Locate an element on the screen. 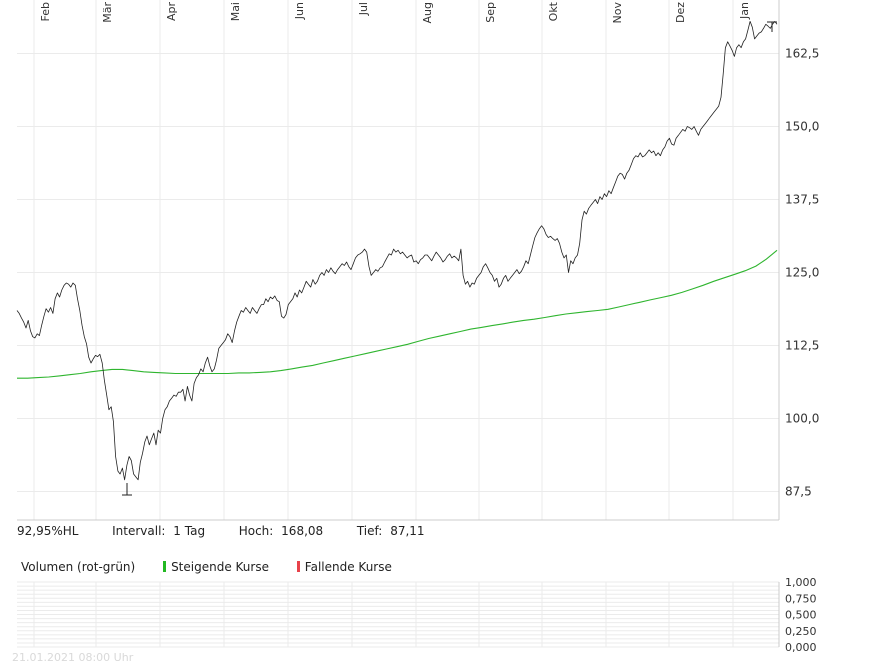 The image size is (895, 669). volume-y-tick-label: 0,250 is located at coordinates (801, 631).